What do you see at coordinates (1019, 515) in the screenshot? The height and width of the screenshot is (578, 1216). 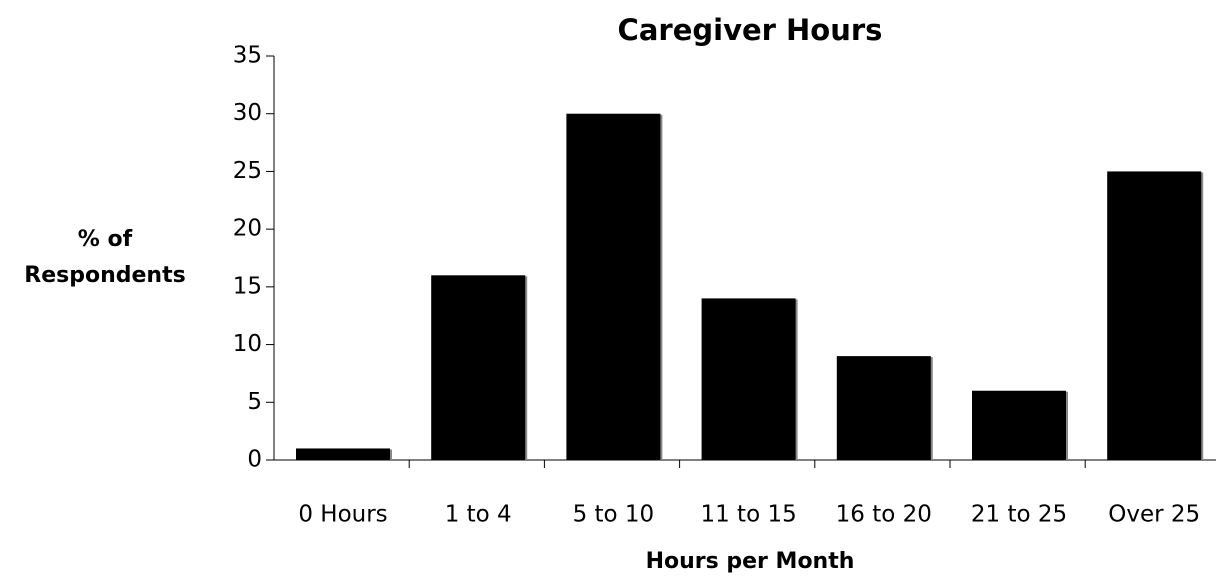 I see `x-tick-label: 21 to 25` at bounding box center [1019, 515].